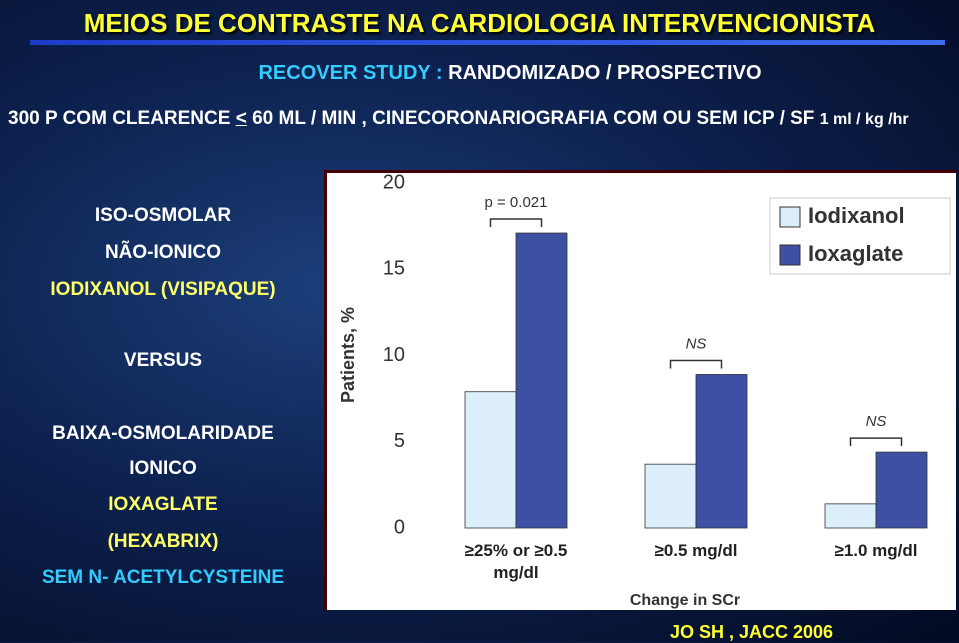 This screenshot has height=643, width=959. What do you see at coordinates (516, 561) in the screenshot?
I see `x-tick-label: ≥25% or ≥0.5 mg/dl` at bounding box center [516, 561].